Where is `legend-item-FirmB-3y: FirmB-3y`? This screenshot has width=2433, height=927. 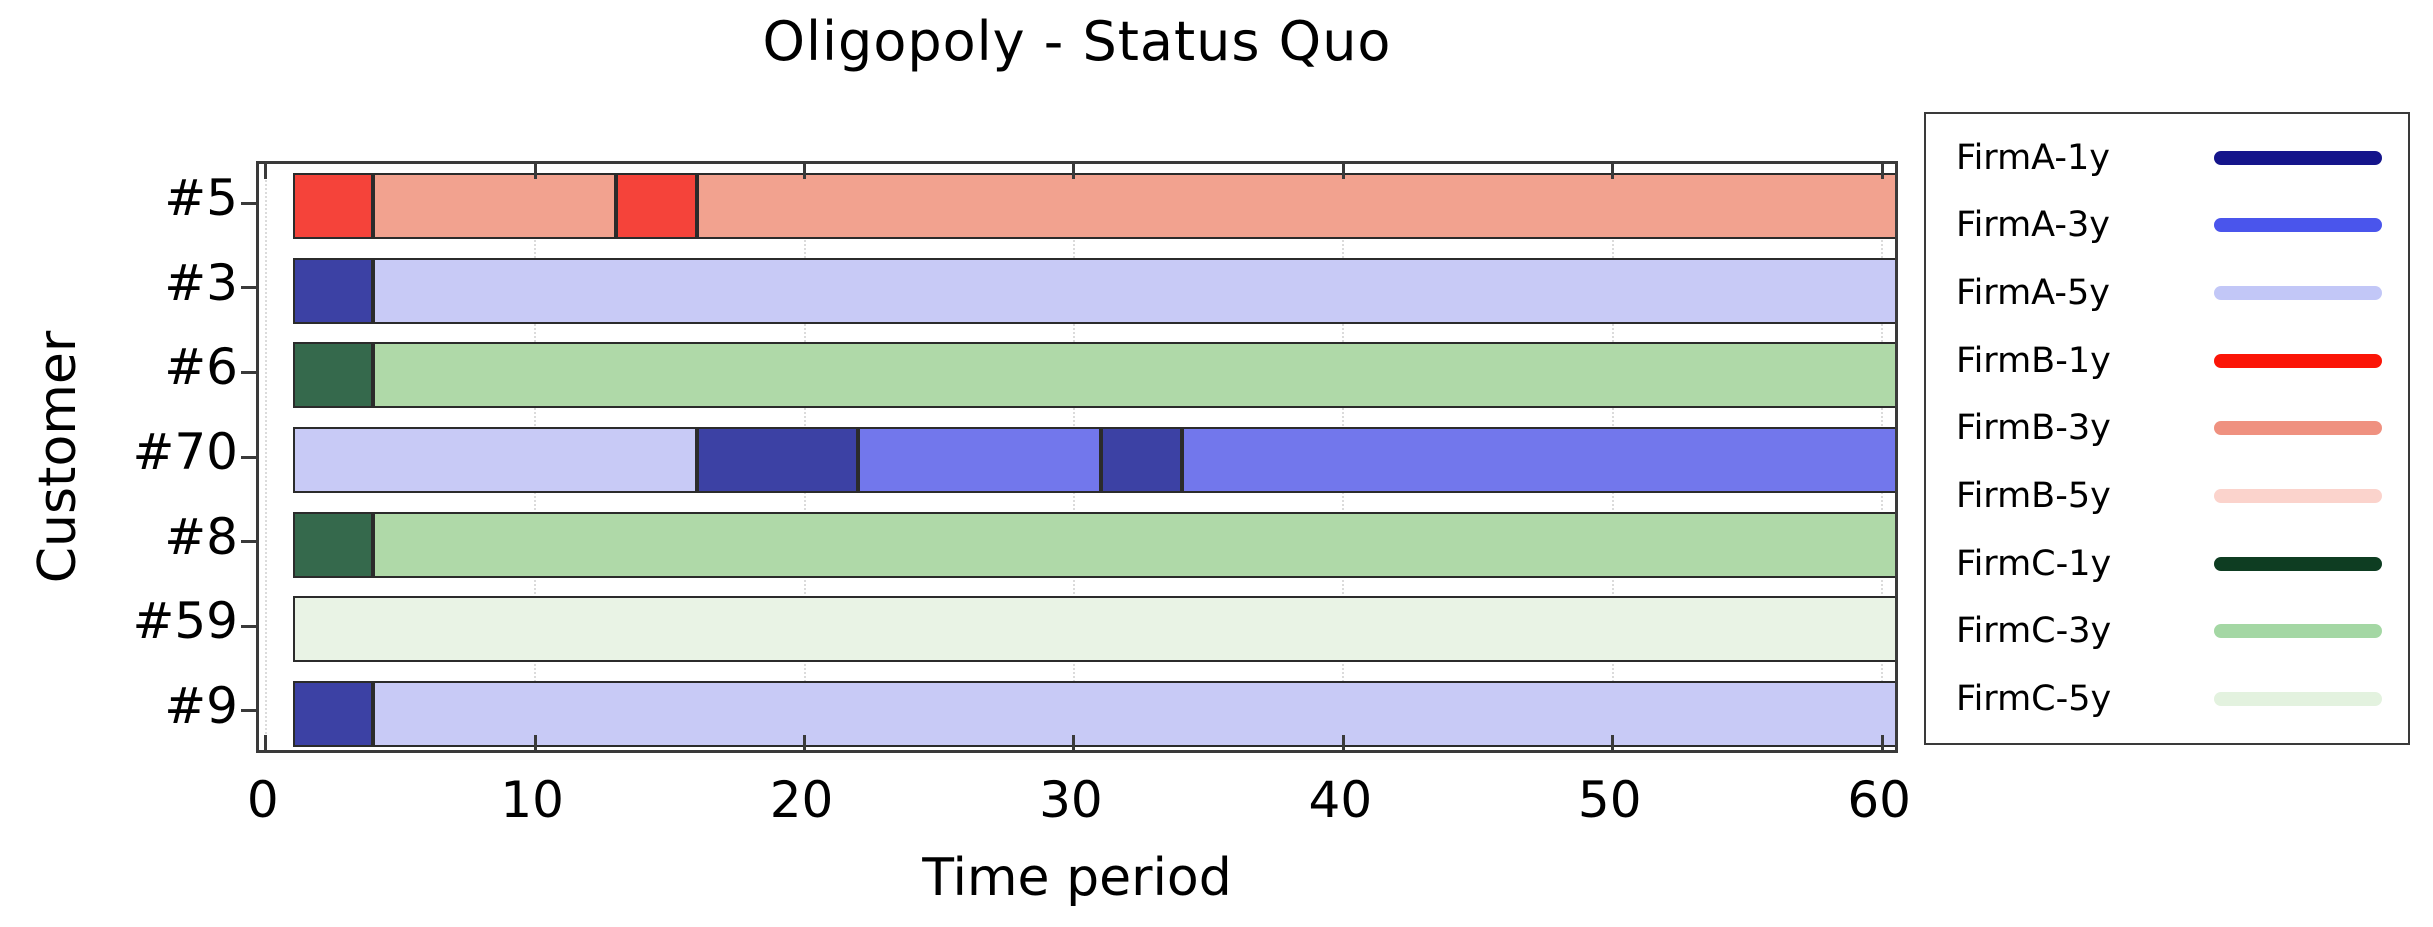 legend-item-FirmB-3y: FirmB-3y is located at coordinates (2167, 428).